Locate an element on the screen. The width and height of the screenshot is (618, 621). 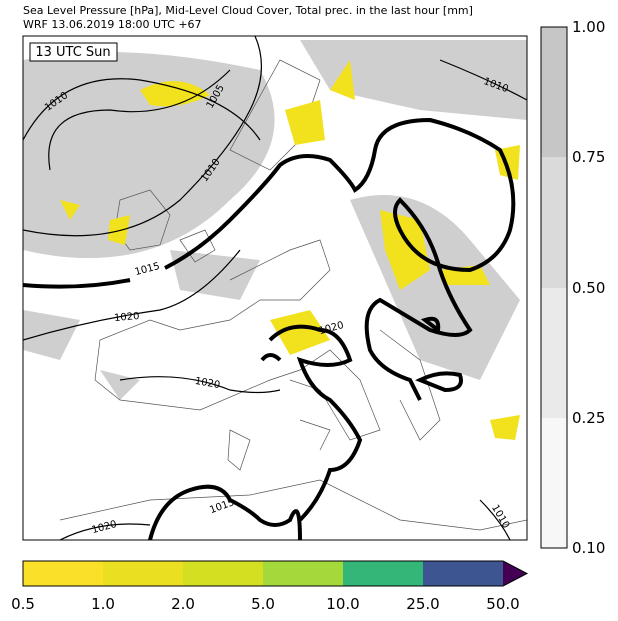
colorbar-tick-label: 10.0 is located at coordinates (342, 604).